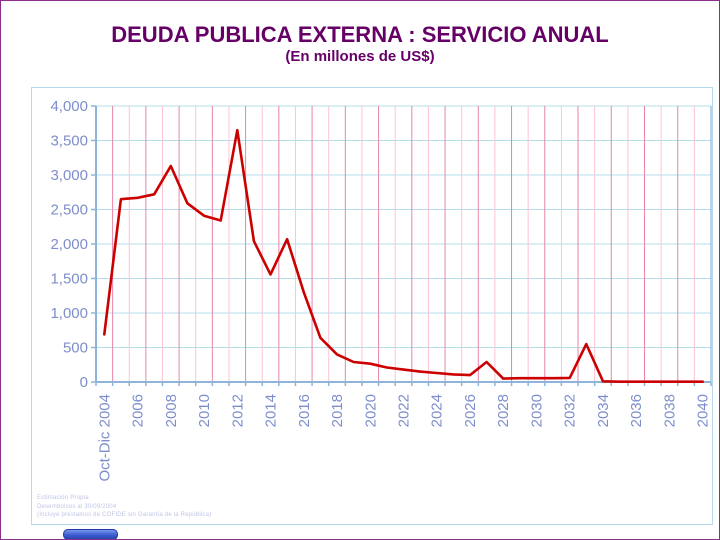 The width and height of the screenshot is (720, 540). Describe the element at coordinates (90, 534) in the screenshot. I see `bottom-blue-bar` at that location.